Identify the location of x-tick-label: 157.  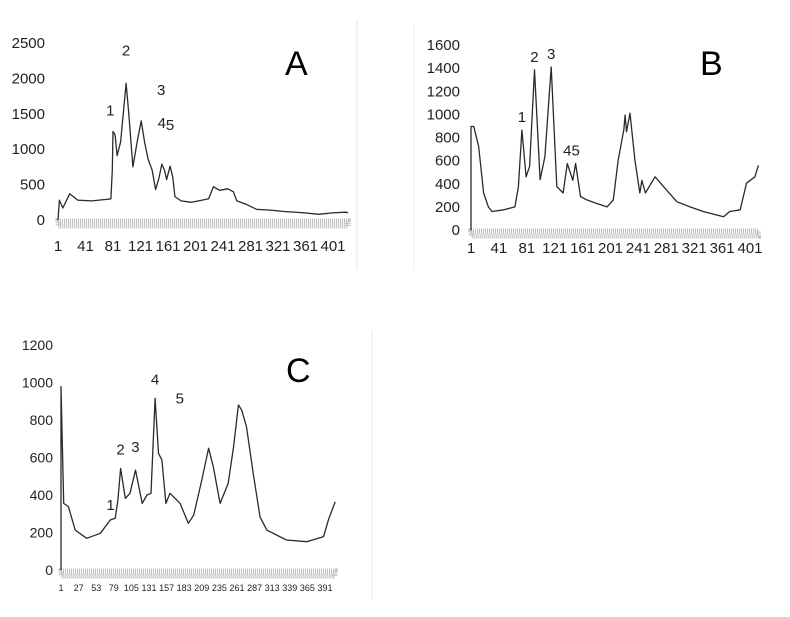
(166, 588).